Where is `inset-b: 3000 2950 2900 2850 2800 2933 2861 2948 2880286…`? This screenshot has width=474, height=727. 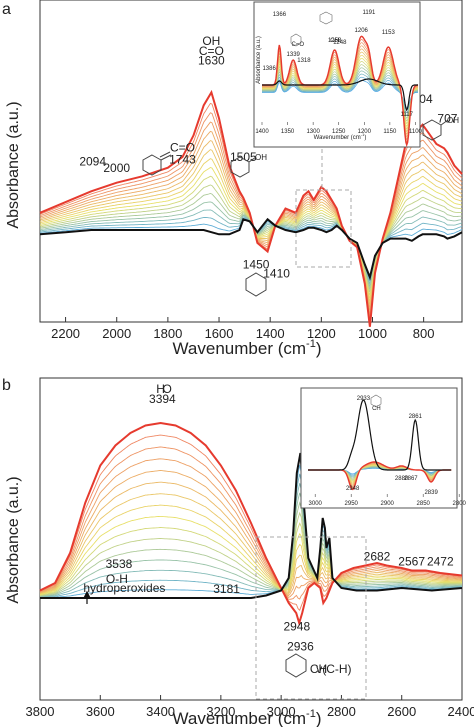
inset-b: 3000 2950 2900 2850 2800 2933 2861 2948 2880286… is located at coordinates (383, 448).